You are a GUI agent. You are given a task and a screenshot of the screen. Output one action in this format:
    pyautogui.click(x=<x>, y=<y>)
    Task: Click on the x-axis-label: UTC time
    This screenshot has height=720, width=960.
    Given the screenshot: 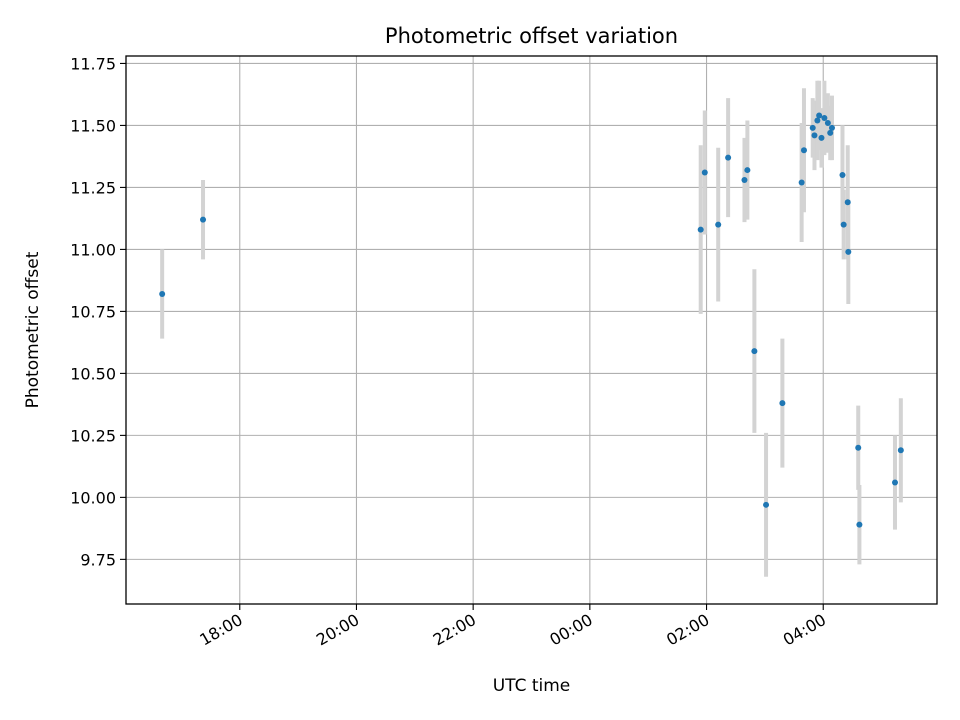 What is the action you would take?
    pyautogui.click(x=532, y=686)
    